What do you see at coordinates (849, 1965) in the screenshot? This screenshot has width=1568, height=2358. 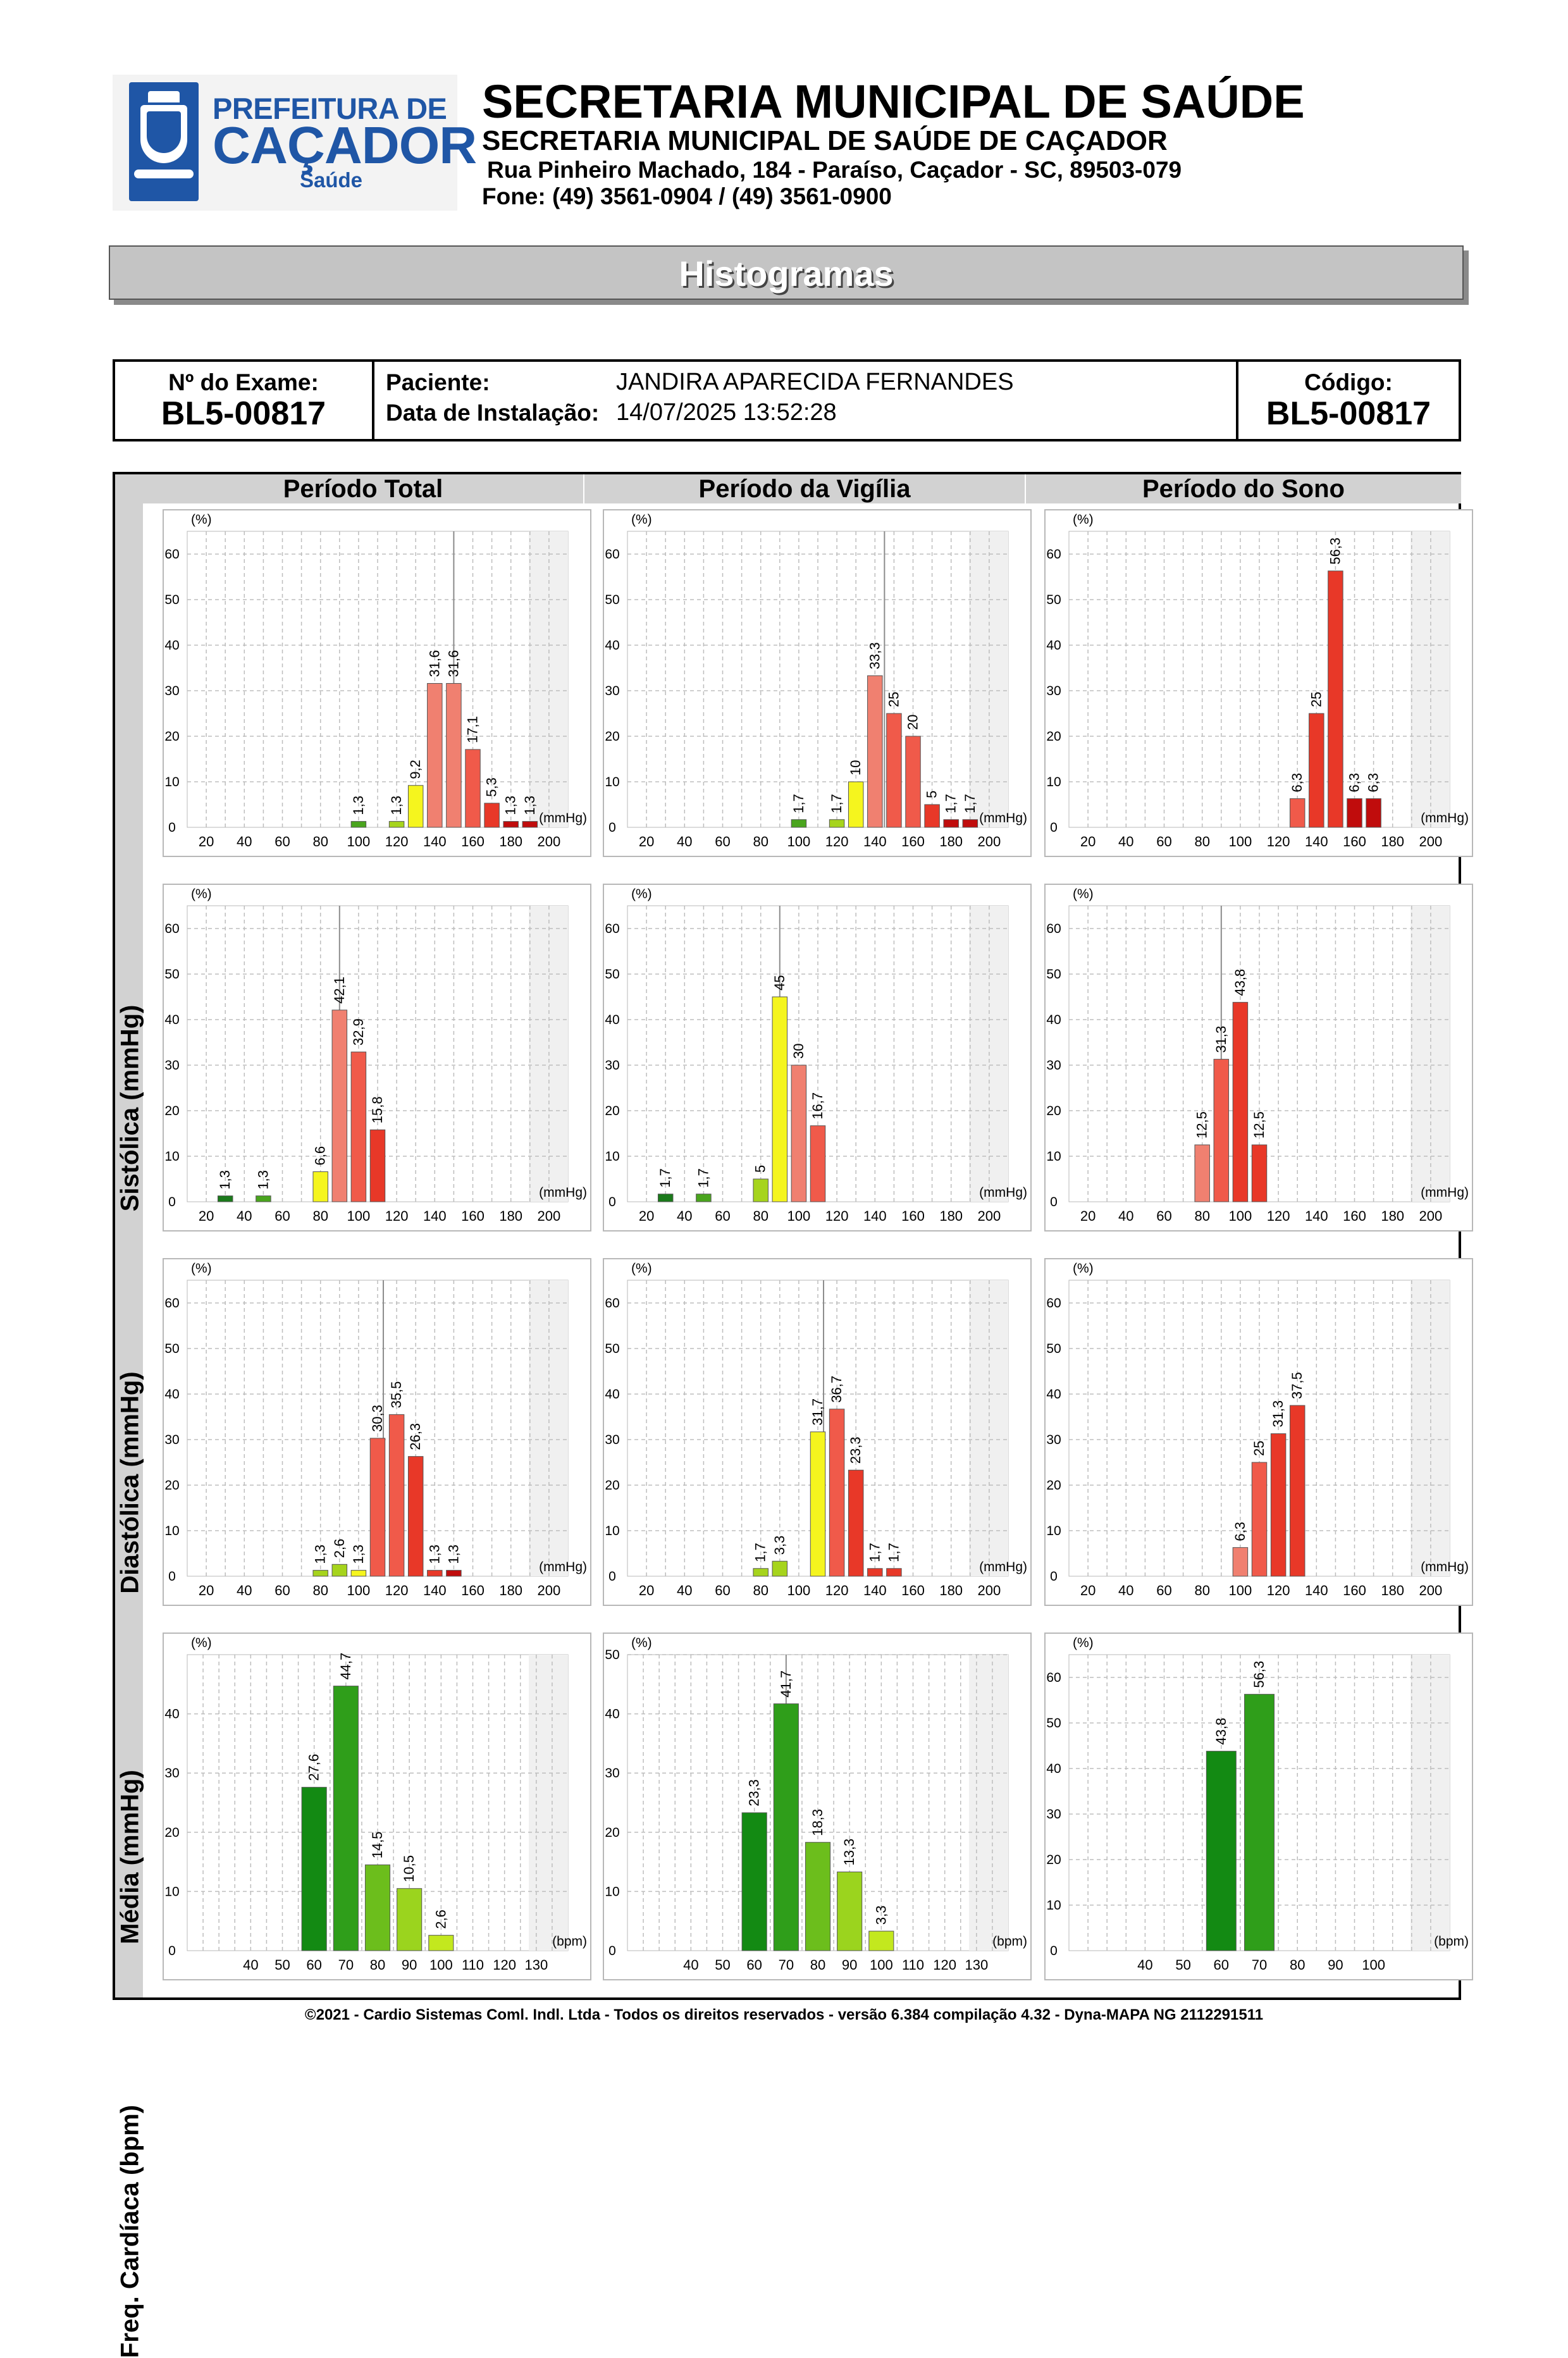 I see `x-tick-label: 90` at bounding box center [849, 1965].